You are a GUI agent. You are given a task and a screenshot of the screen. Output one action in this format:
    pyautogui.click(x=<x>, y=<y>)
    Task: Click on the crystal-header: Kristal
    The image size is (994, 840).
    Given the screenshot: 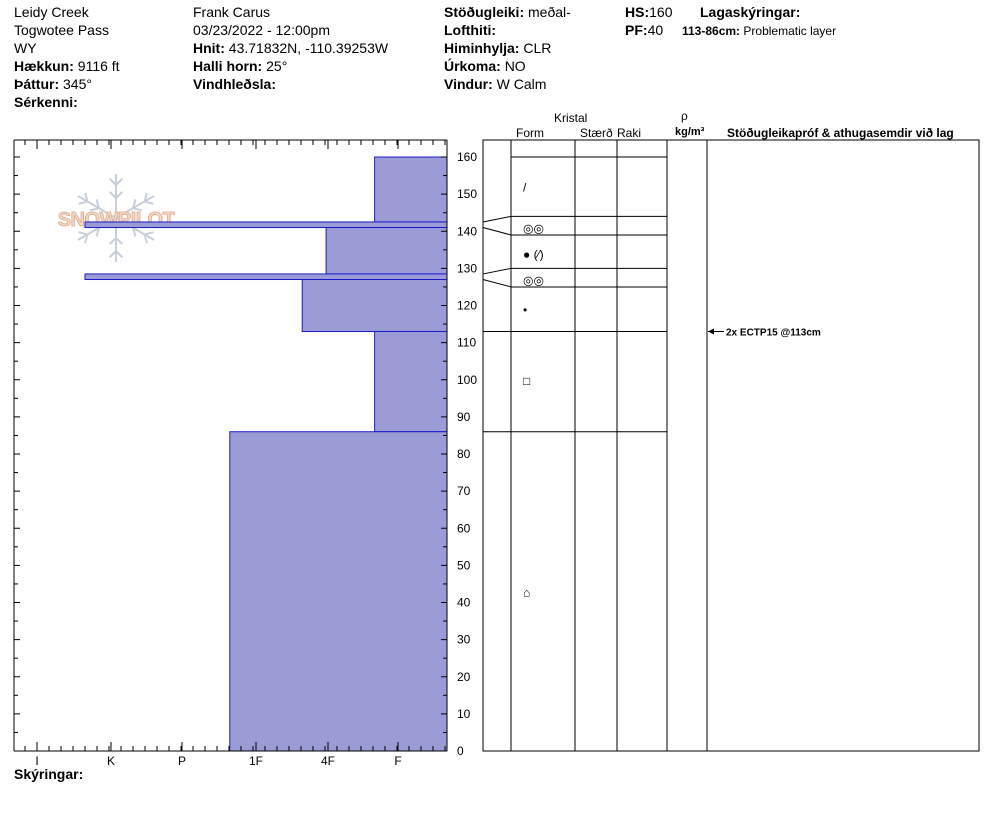 What is the action you would take?
    pyautogui.click(x=571, y=118)
    